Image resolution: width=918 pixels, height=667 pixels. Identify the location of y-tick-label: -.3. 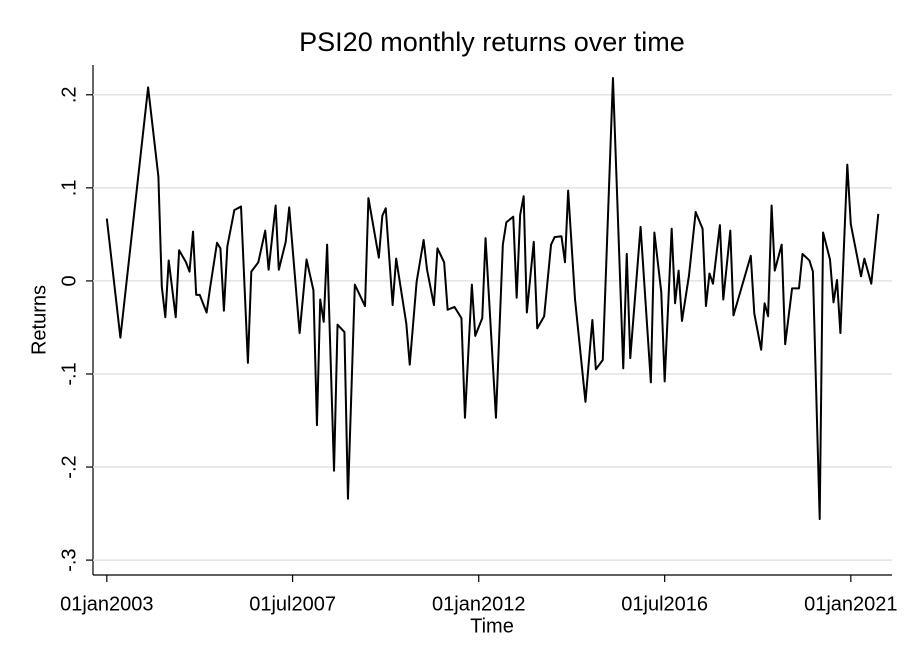
(69, 559).